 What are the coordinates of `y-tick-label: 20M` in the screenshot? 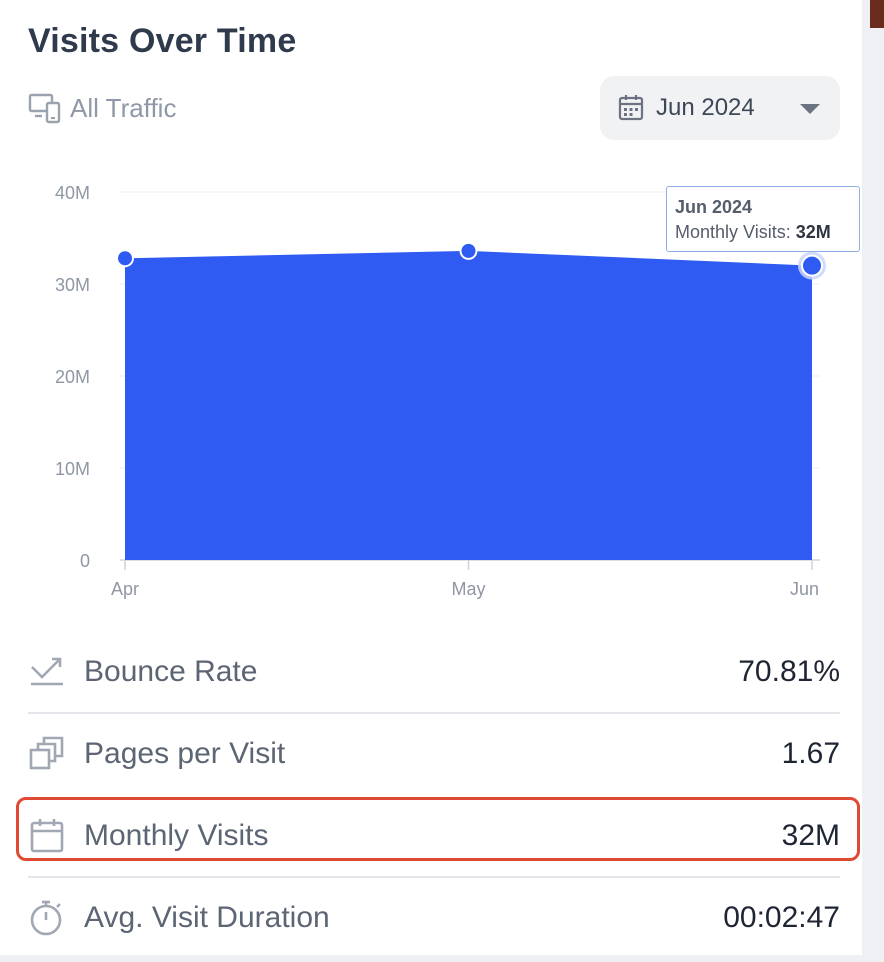 It's located at (72, 377).